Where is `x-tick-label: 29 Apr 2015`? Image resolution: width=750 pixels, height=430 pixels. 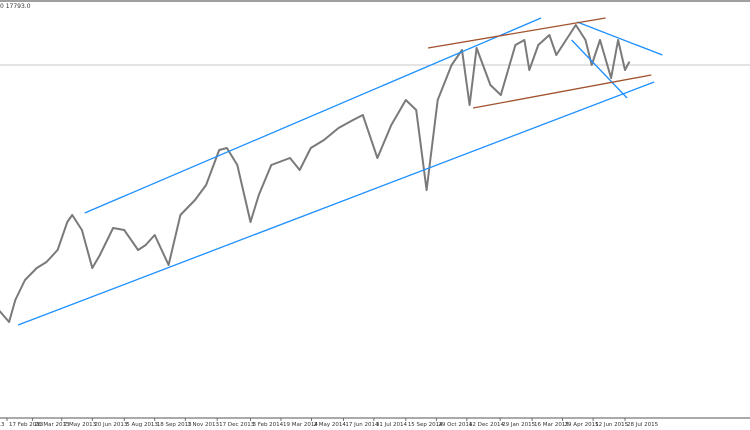
x-tick-label: 29 Apr 2015 is located at coordinates (582, 425).